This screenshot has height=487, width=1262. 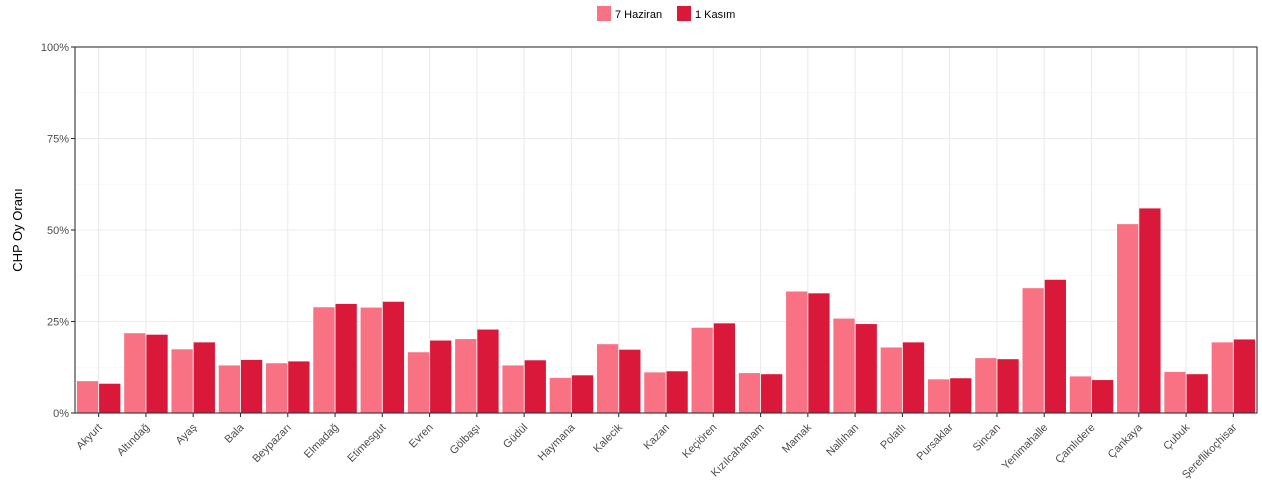 I want to click on x-tick-label: Çamlıdere, so click(x=1075, y=444).